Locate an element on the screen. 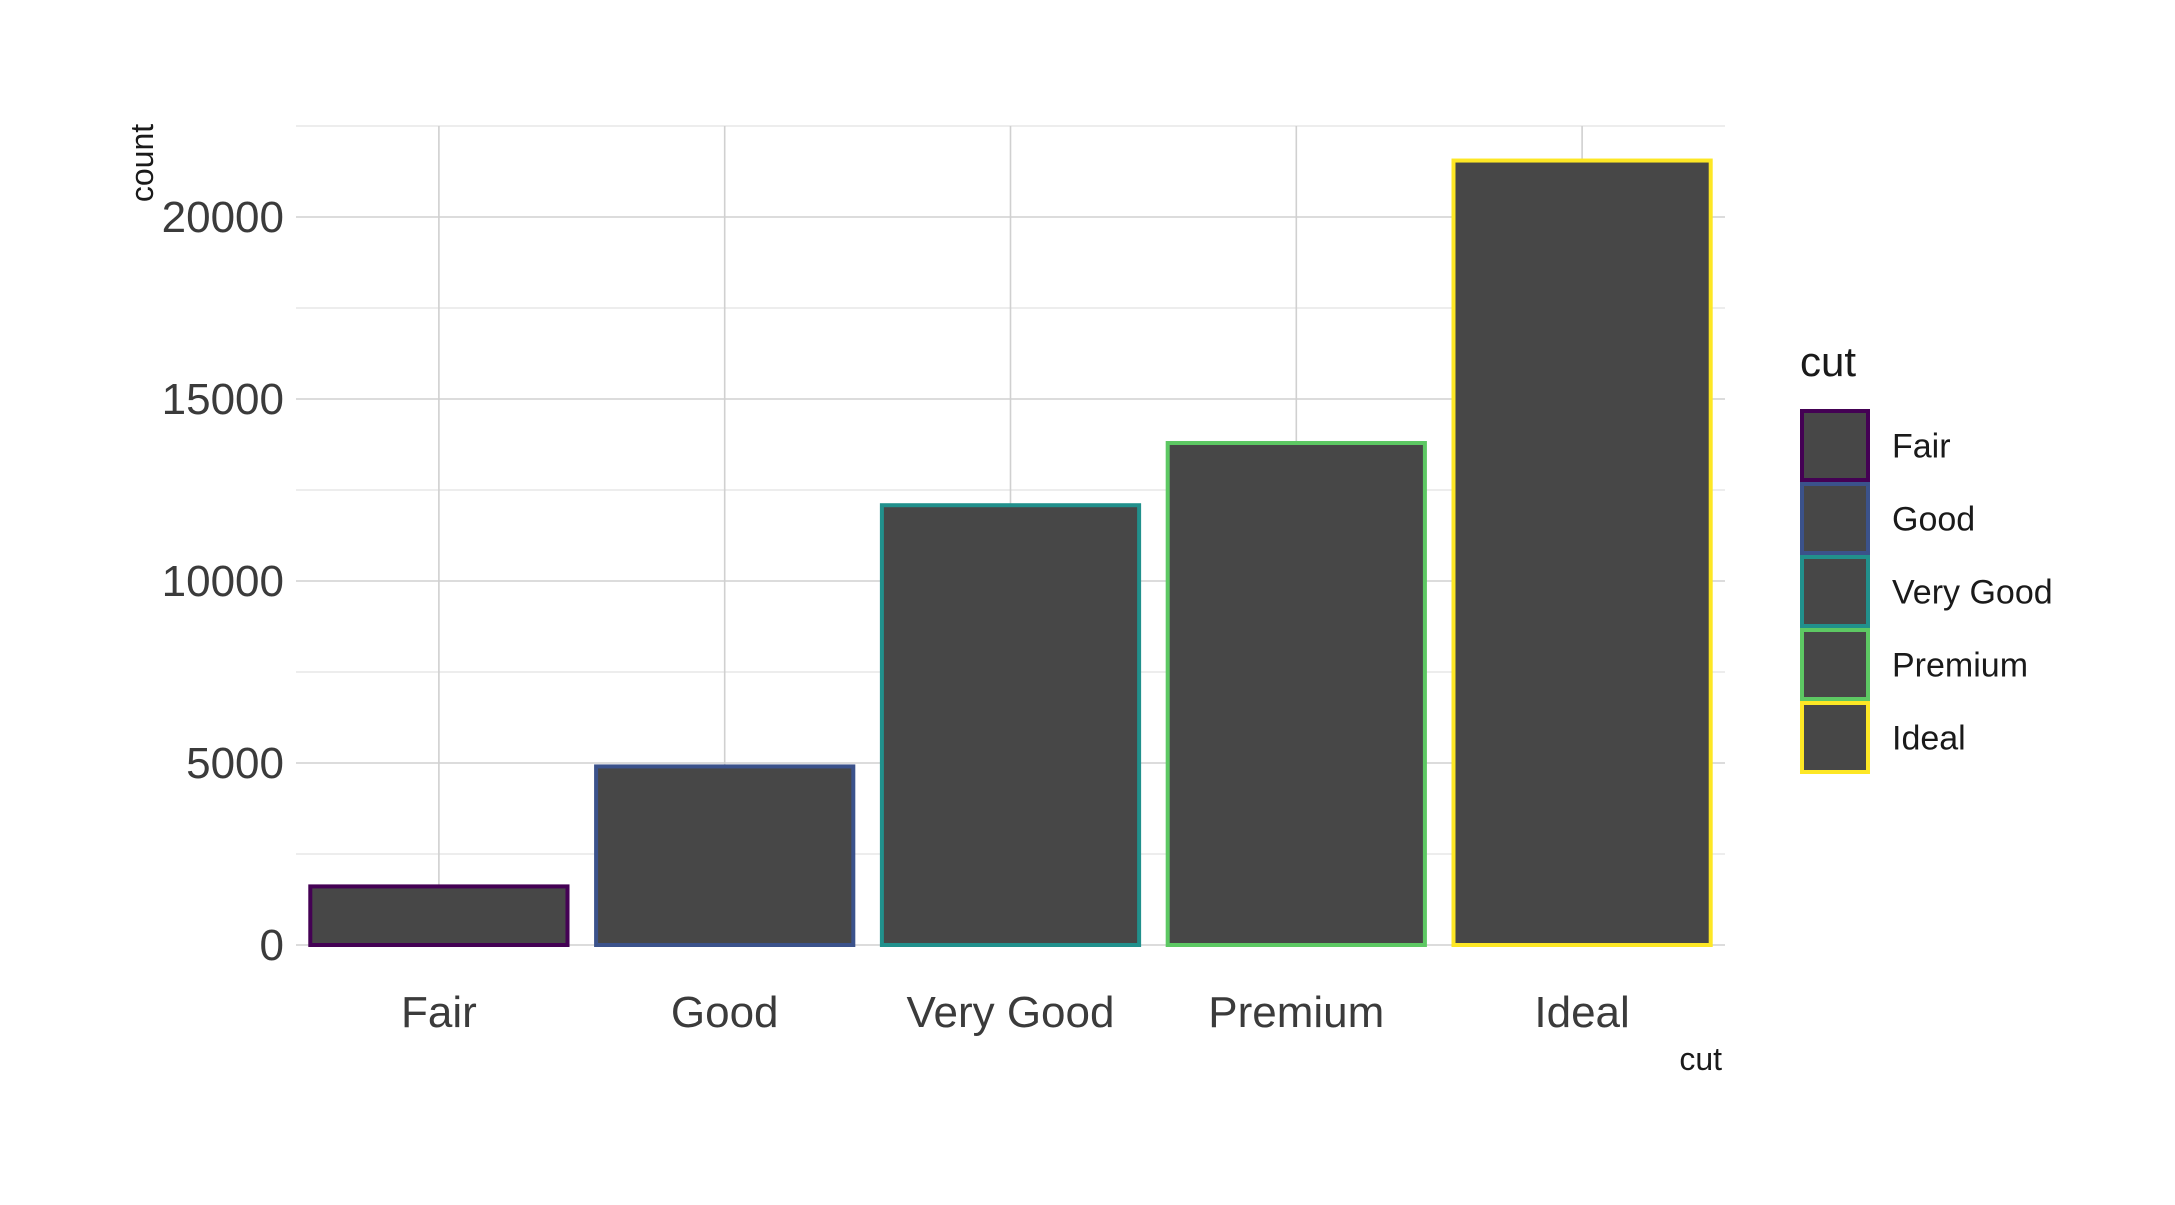  y-axis-tick-labels: 0 5000 10000 15000 20000 is located at coordinates (223, 581).